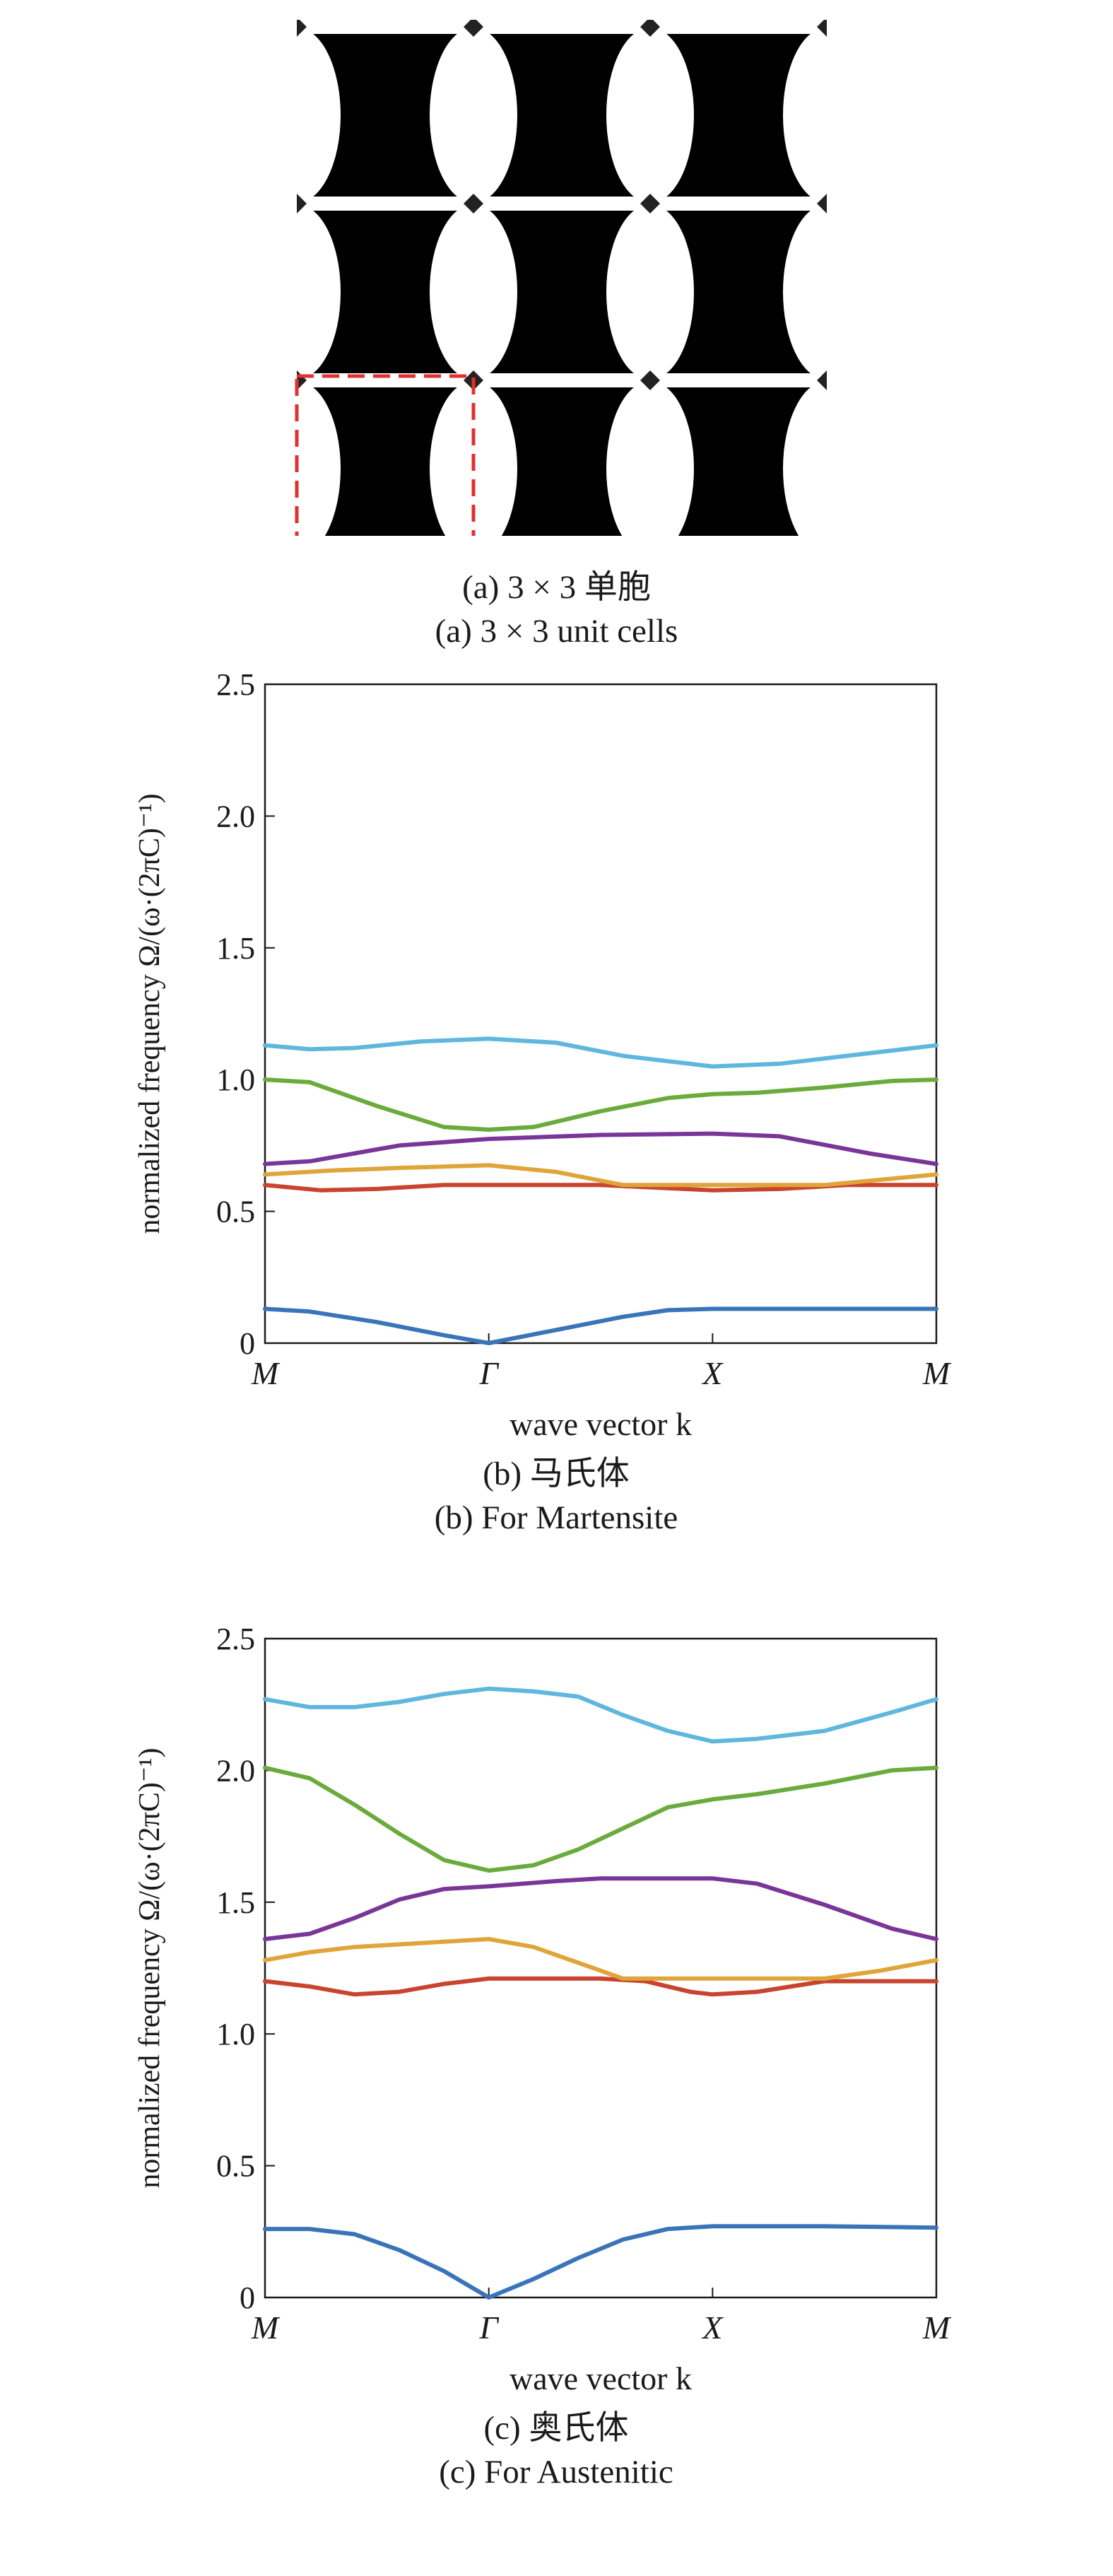 The width and height of the screenshot is (1113, 2576). Describe the element at coordinates (556, 2472) in the screenshot. I see `chart-caption-en: (c) For Austenitic` at that location.